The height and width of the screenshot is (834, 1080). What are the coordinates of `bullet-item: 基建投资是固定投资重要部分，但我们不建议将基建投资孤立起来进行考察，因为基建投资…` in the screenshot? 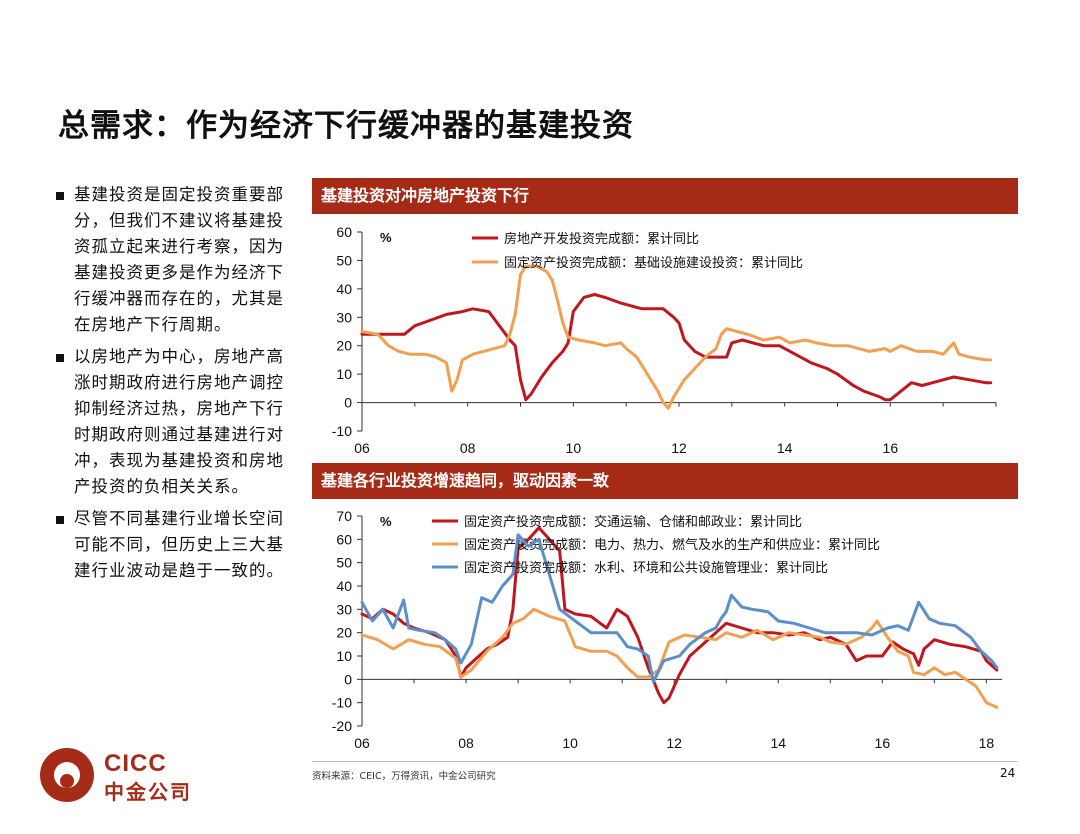 It's located at (176, 260).